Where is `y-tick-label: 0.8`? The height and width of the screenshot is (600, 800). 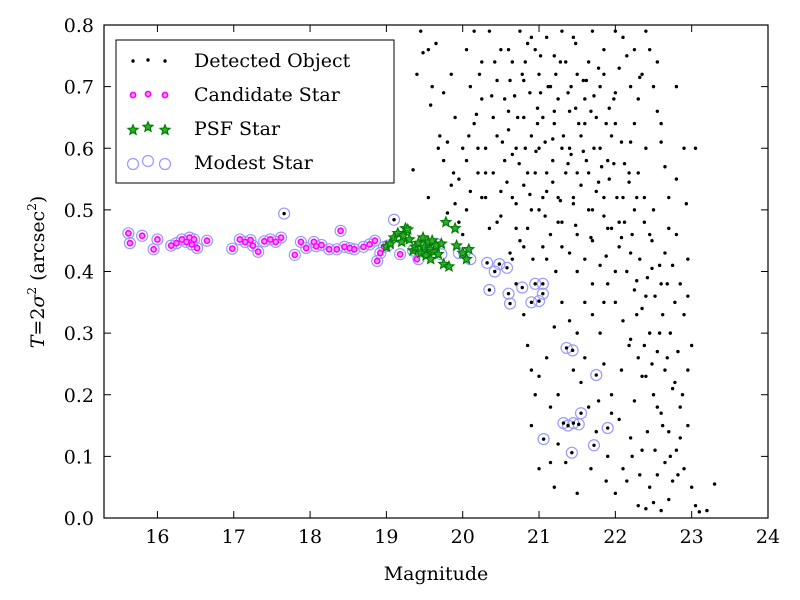
y-tick-label: 0.8 is located at coordinates (79, 26).